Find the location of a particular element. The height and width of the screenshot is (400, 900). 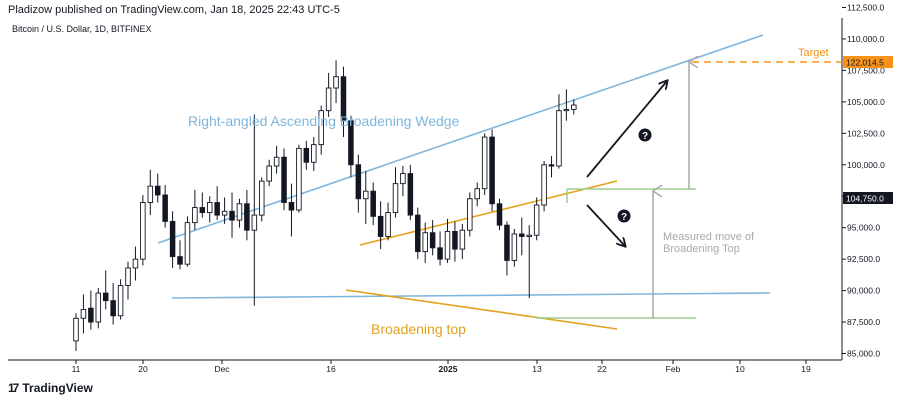

question-mark-upper: ? is located at coordinates (645, 136).